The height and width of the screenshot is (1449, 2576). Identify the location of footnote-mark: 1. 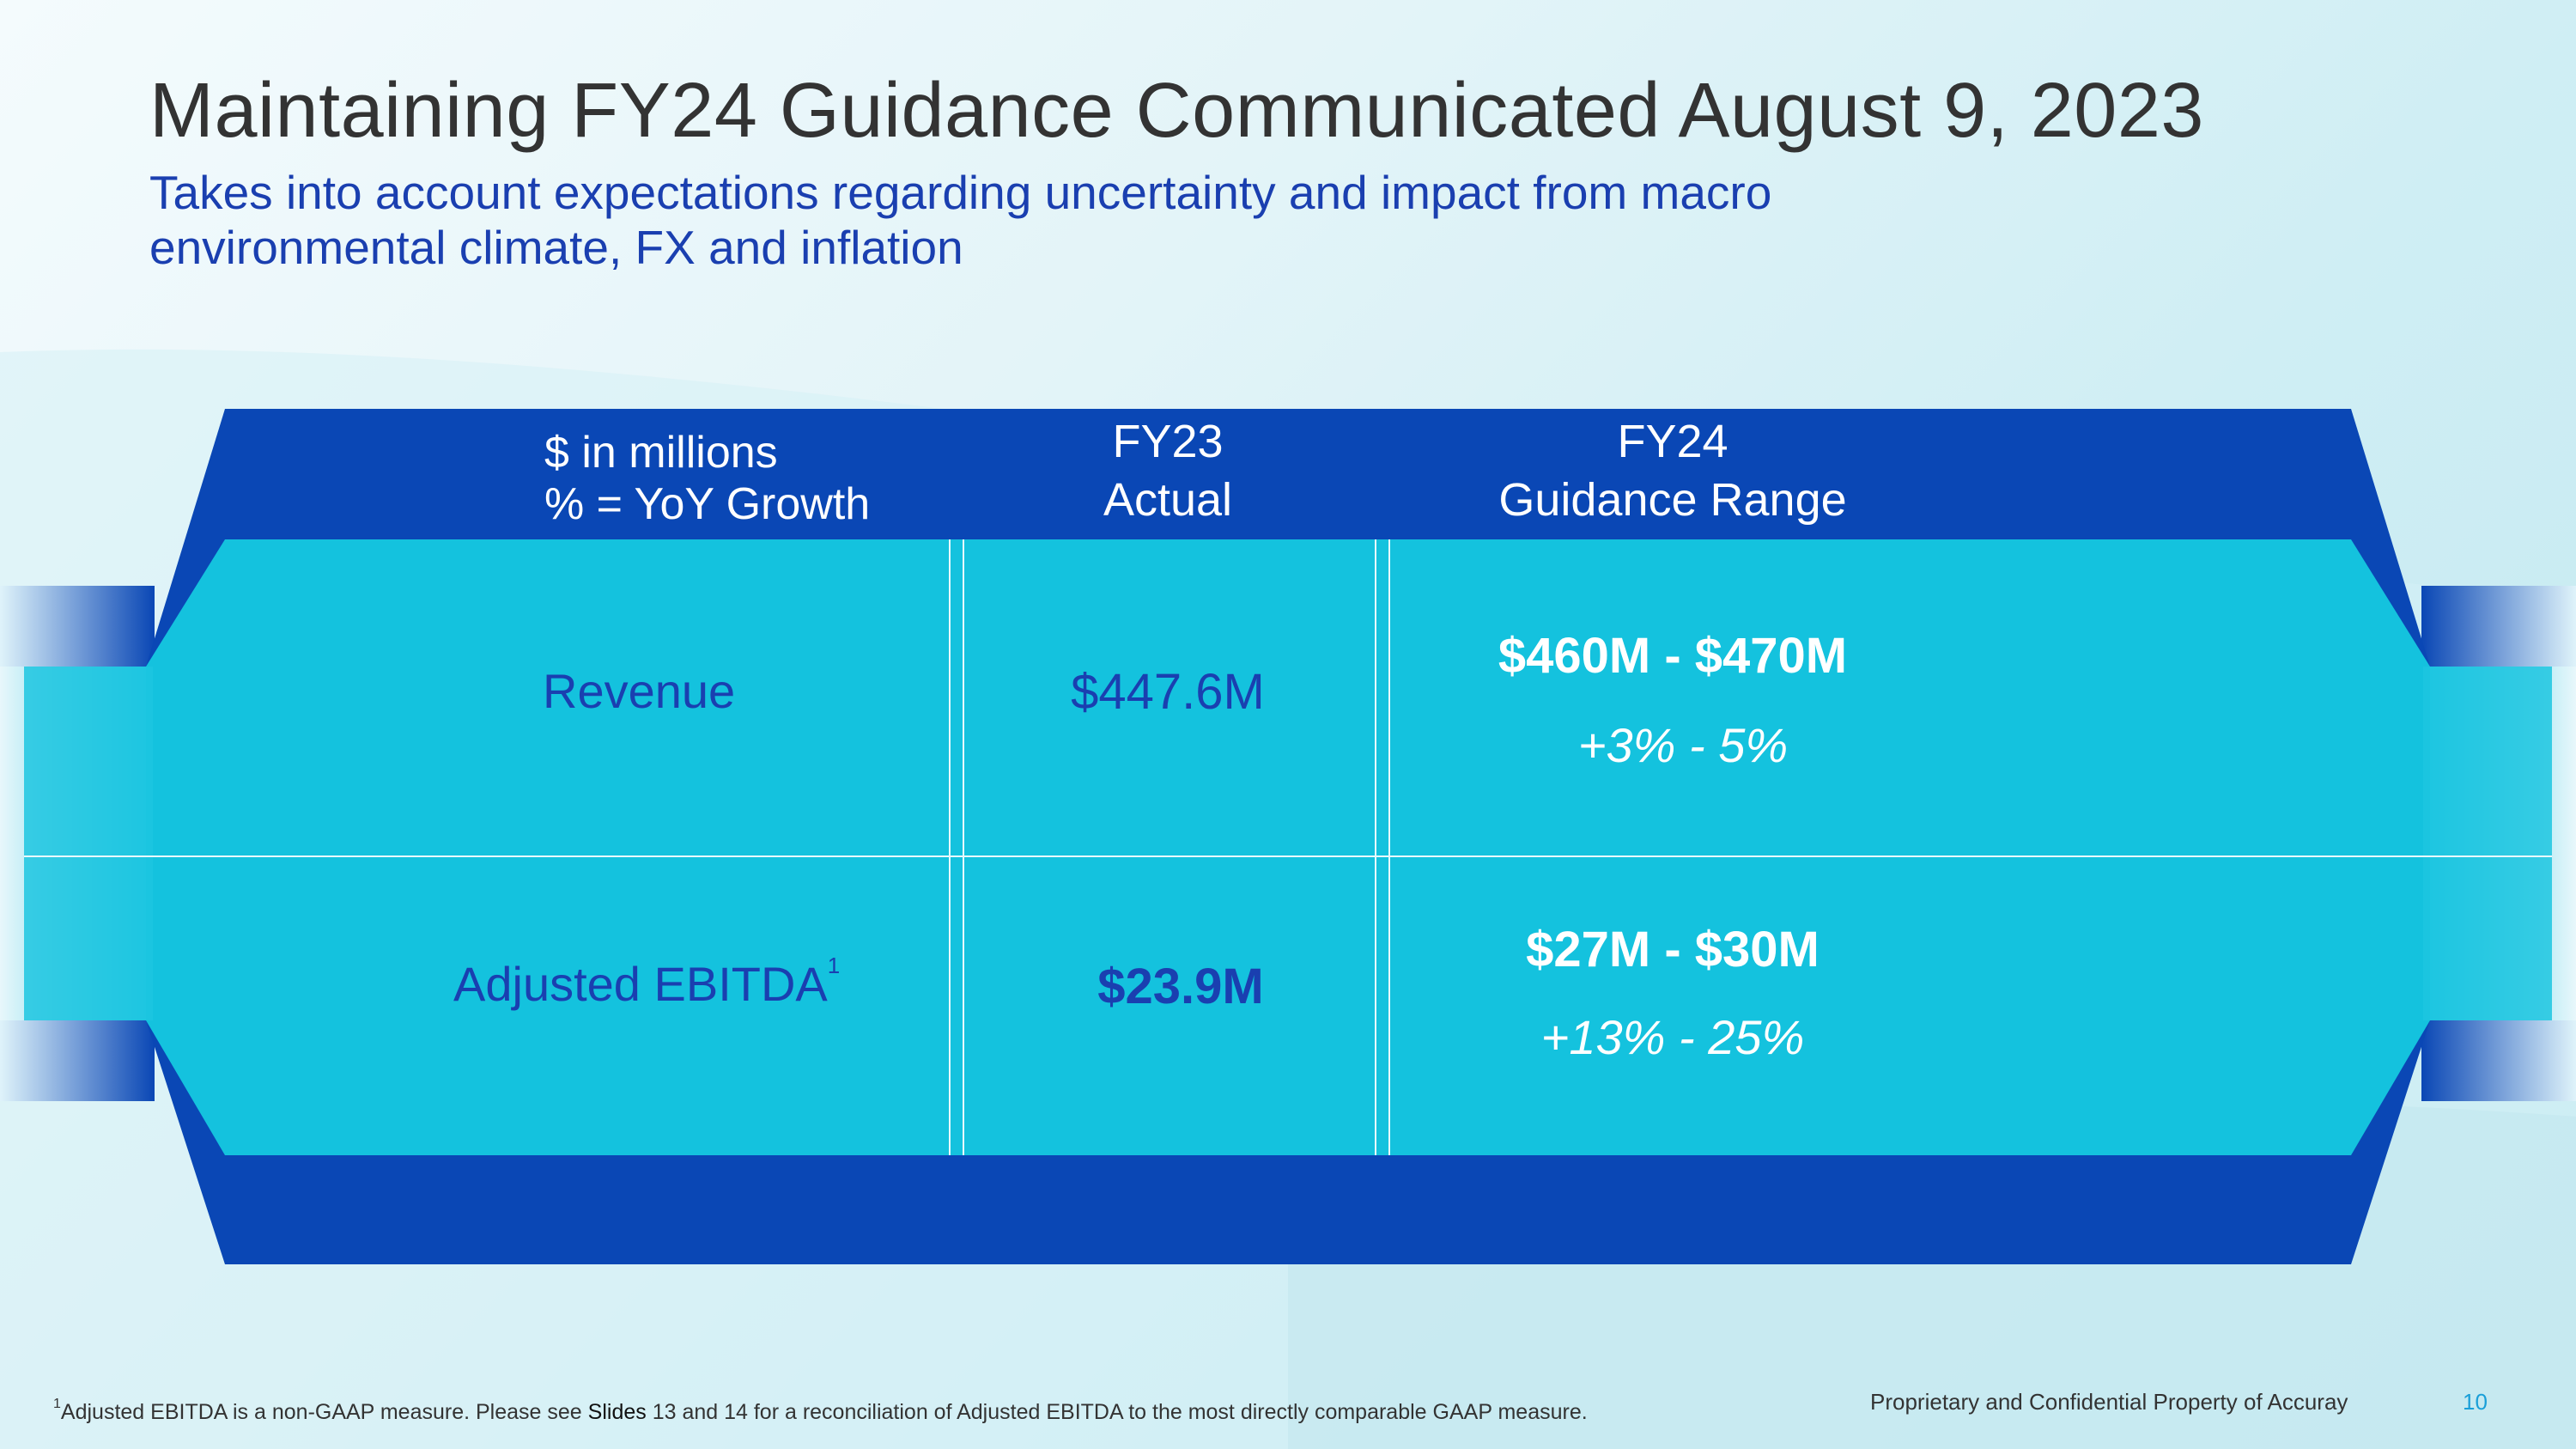
(57, 1404).